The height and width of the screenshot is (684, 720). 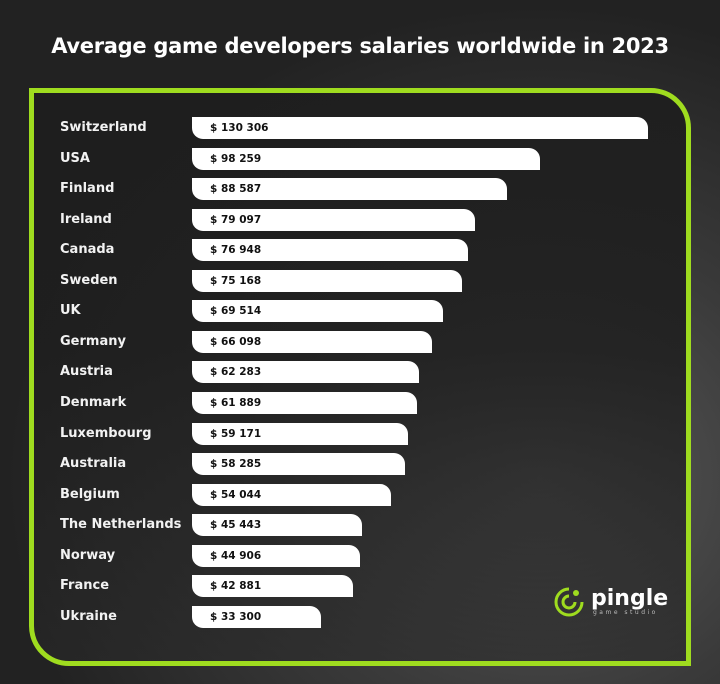 What do you see at coordinates (88, 555) in the screenshot?
I see `category-label: Norway` at bounding box center [88, 555].